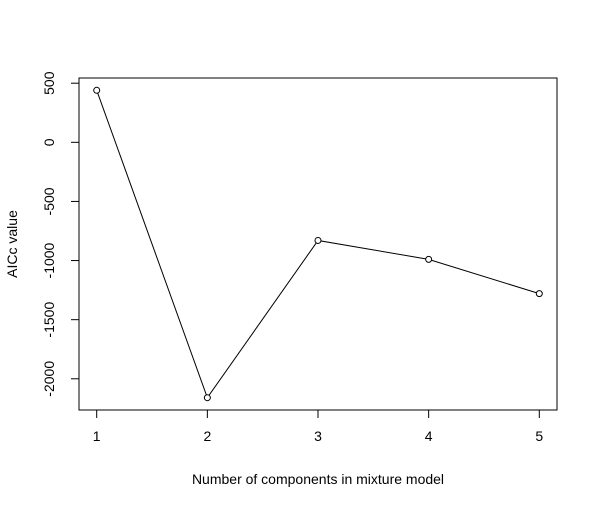 This screenshot has width=599, height=508. What do you see at coordinates (49, 260) in the screenshot?
I see `y-tick-label: -1000` at bounding box center [49, 260].